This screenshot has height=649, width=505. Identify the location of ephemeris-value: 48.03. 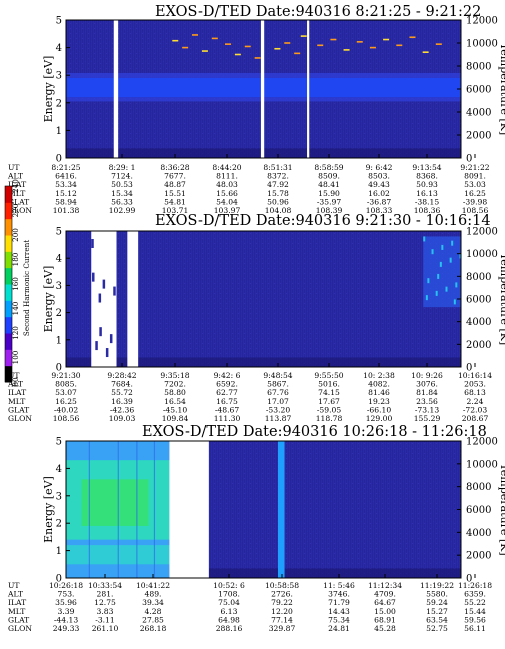
(227, 184).